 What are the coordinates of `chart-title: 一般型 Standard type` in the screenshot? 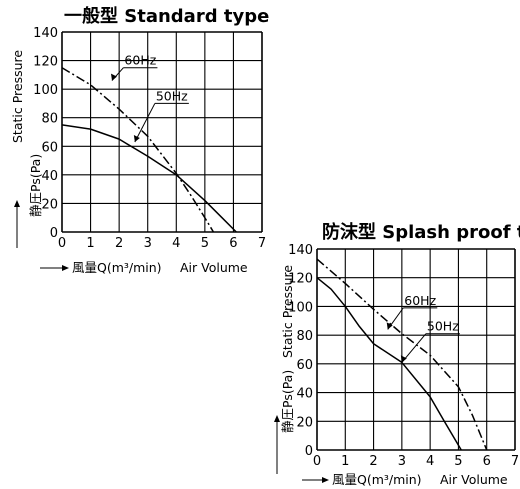 It's located at (166, 16).